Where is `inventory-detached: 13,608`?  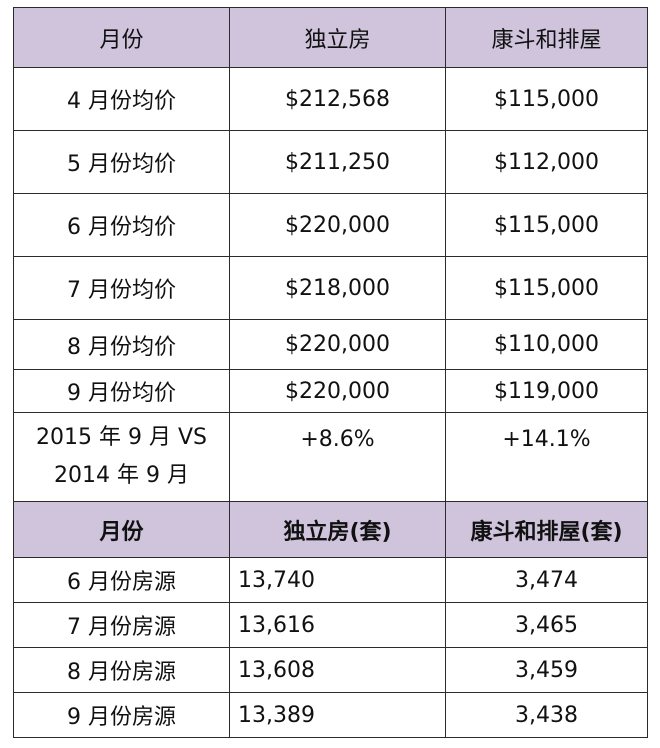
inventory-detached: 13,608 is located at coordinates (337, 670).